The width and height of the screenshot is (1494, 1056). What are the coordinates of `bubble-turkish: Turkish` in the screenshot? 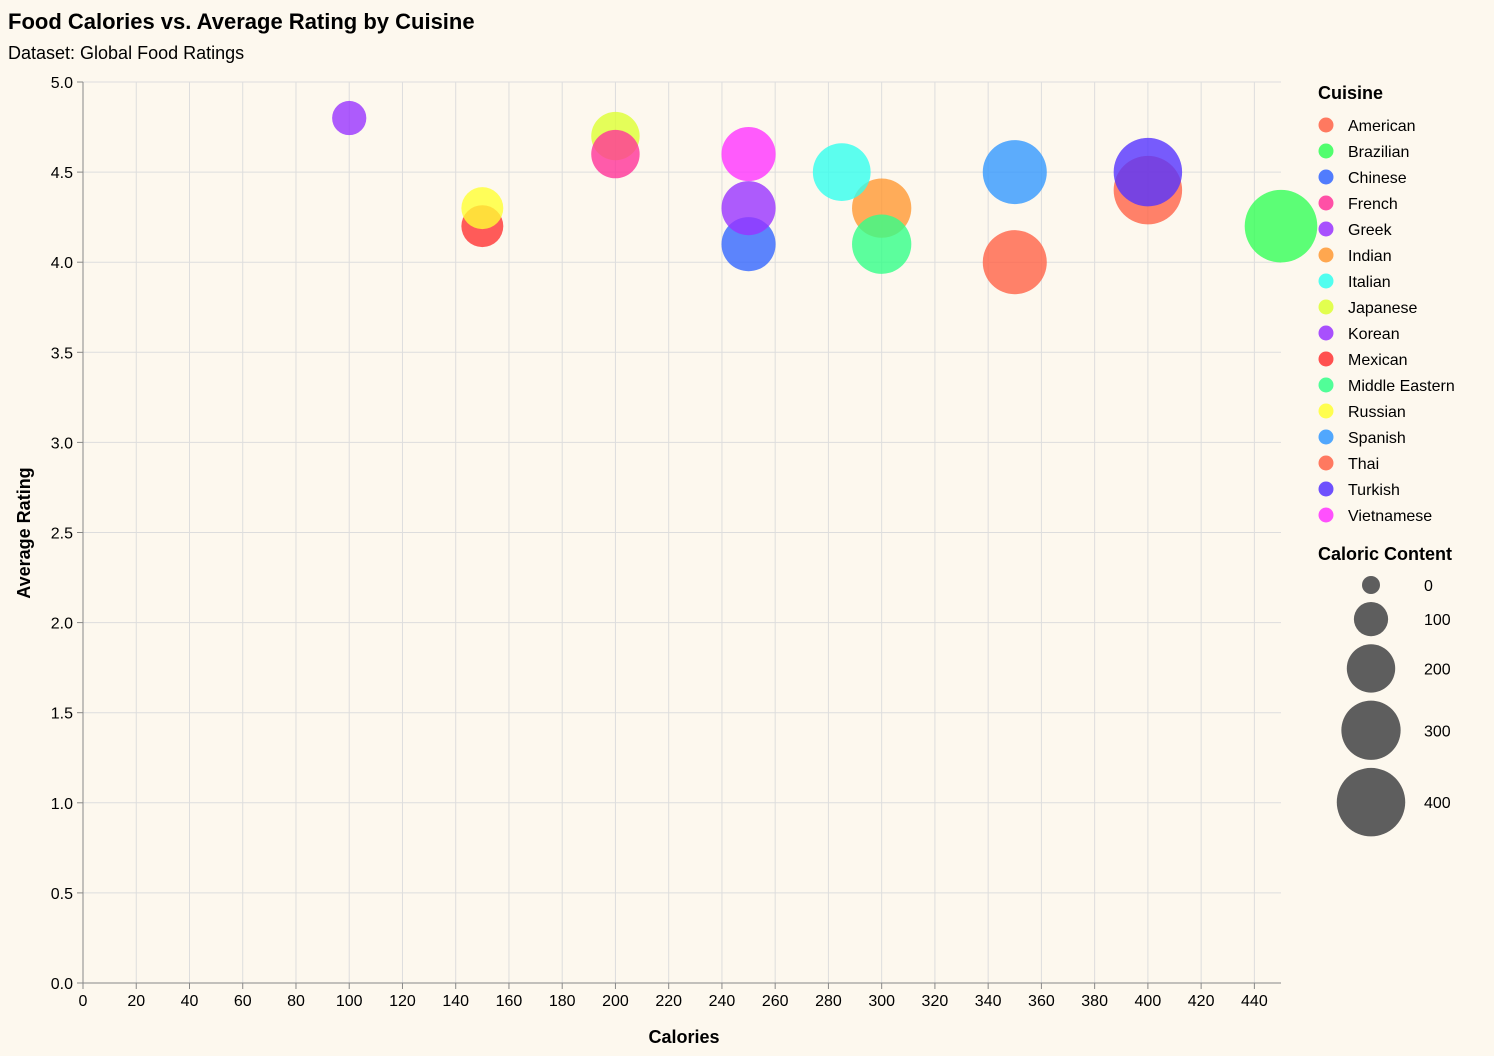 It's located at (1148, 172).